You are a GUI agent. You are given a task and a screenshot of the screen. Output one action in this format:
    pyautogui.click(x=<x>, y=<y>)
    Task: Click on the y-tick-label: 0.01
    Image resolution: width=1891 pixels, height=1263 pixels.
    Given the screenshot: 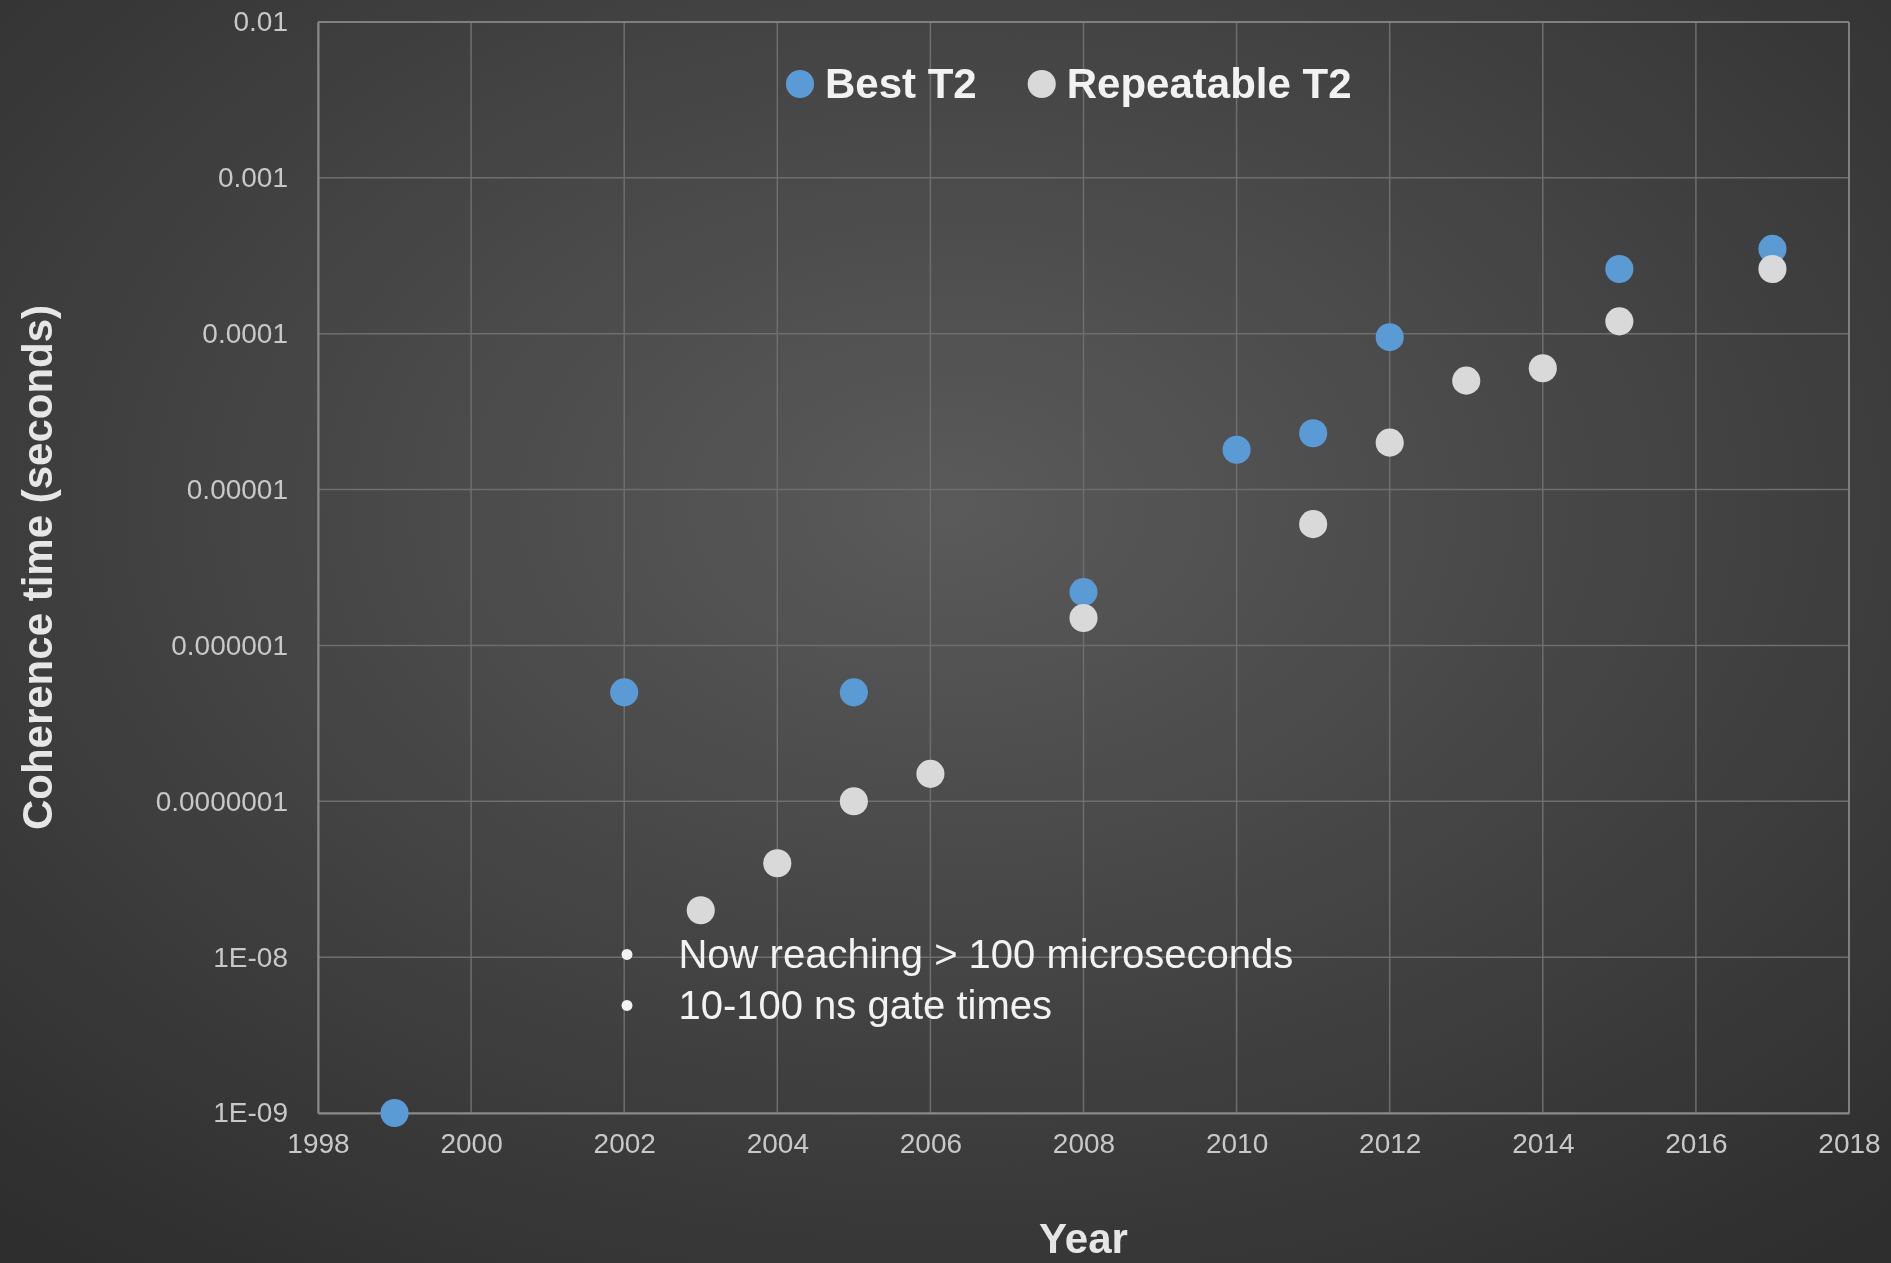 What is the action you would take?
    pyautogui.click(x=260, y=22)
    